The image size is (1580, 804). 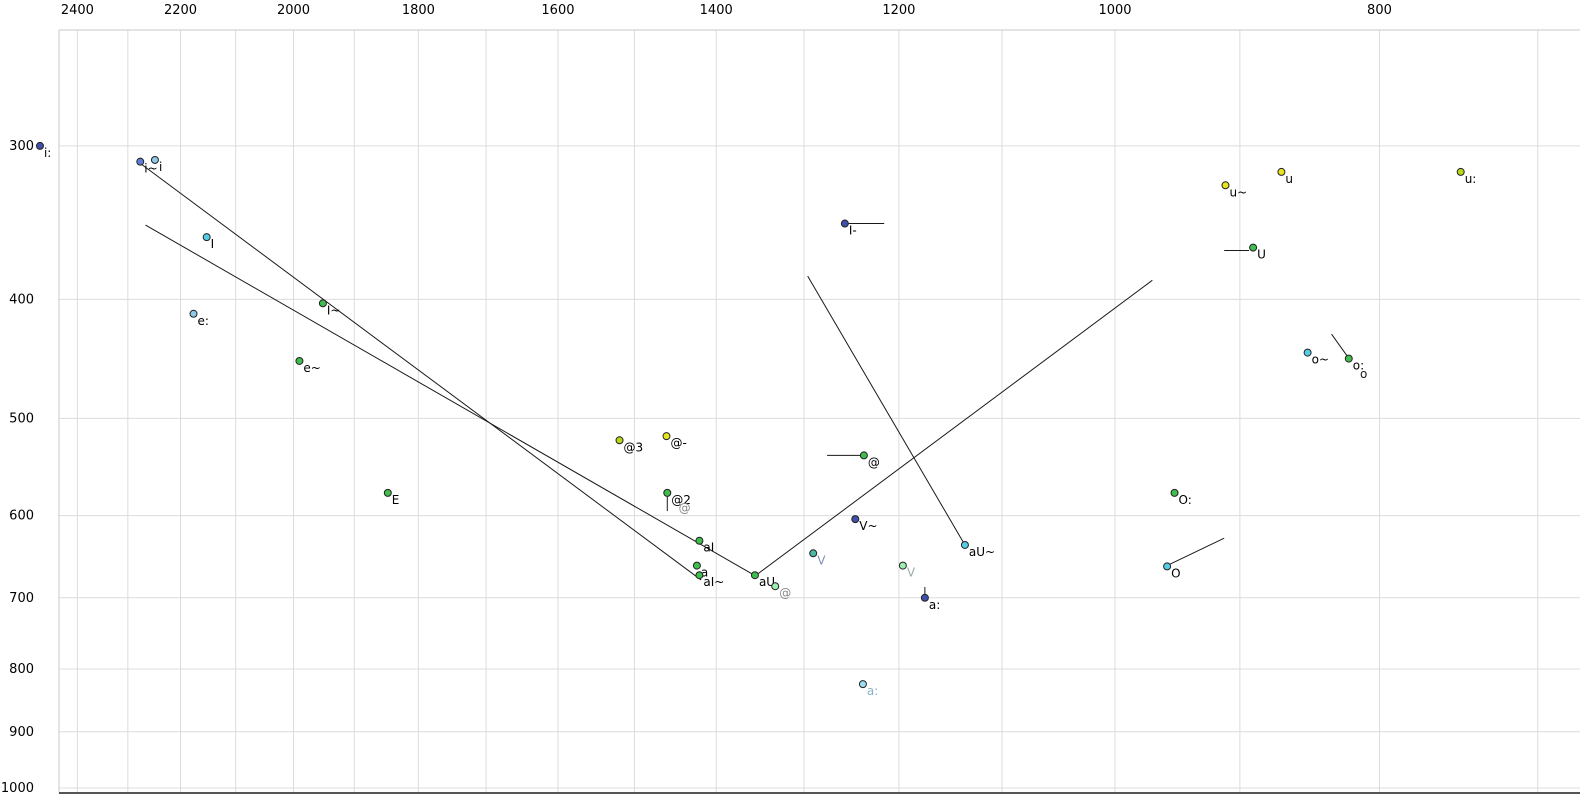 What do you see at coordinates (681, 500) in the screenshot?
I see `point-label: @2` at bounding box center [681, 500].